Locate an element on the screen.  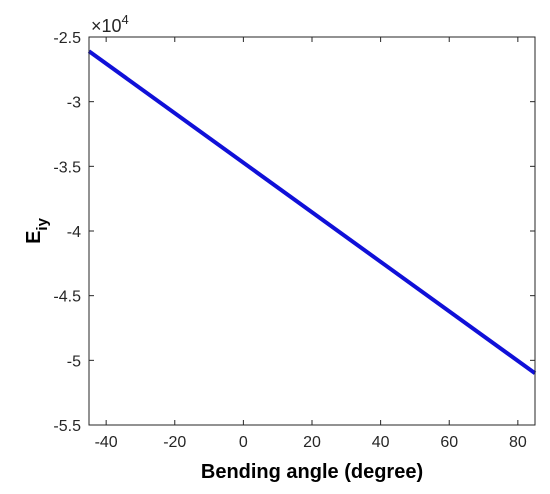
y-axis-label: Eiy is located at coordinates (37, 230).